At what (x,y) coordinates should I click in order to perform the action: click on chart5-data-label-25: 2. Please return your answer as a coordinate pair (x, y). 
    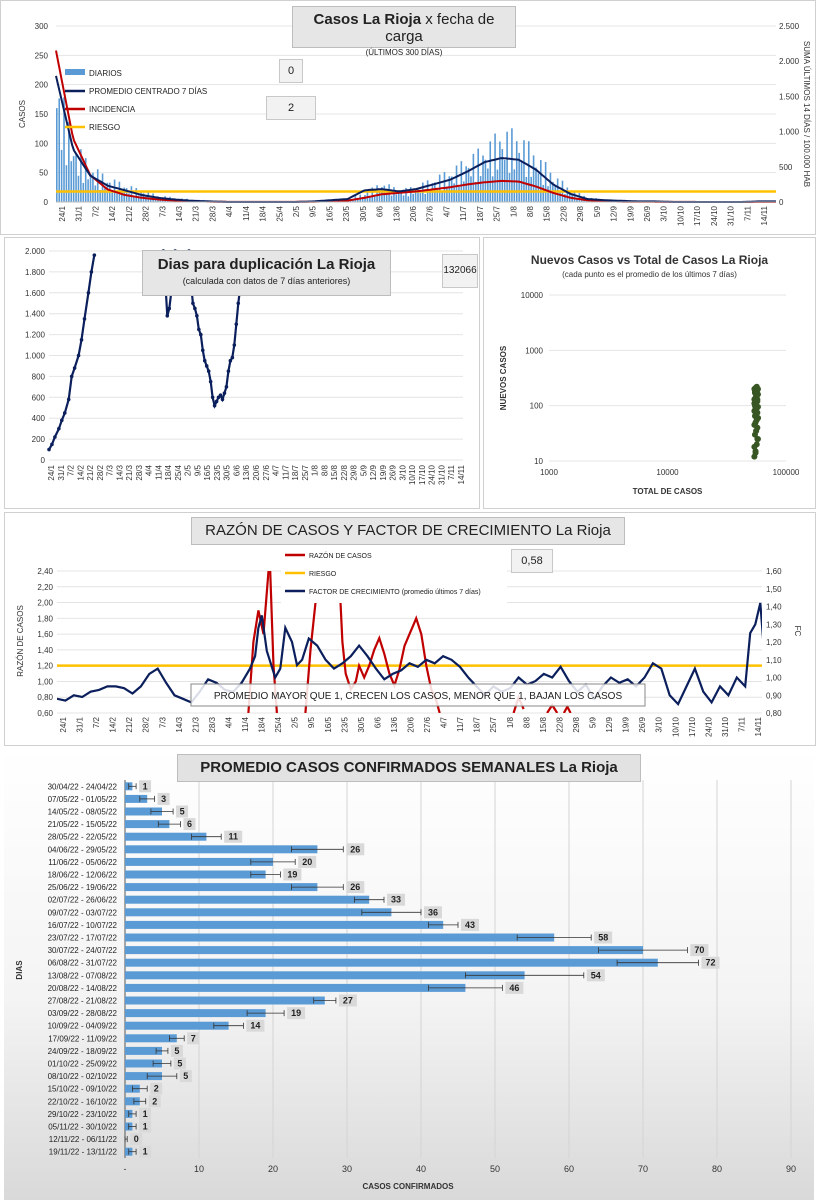
    Looking at the image, I should click on (154, 1101).